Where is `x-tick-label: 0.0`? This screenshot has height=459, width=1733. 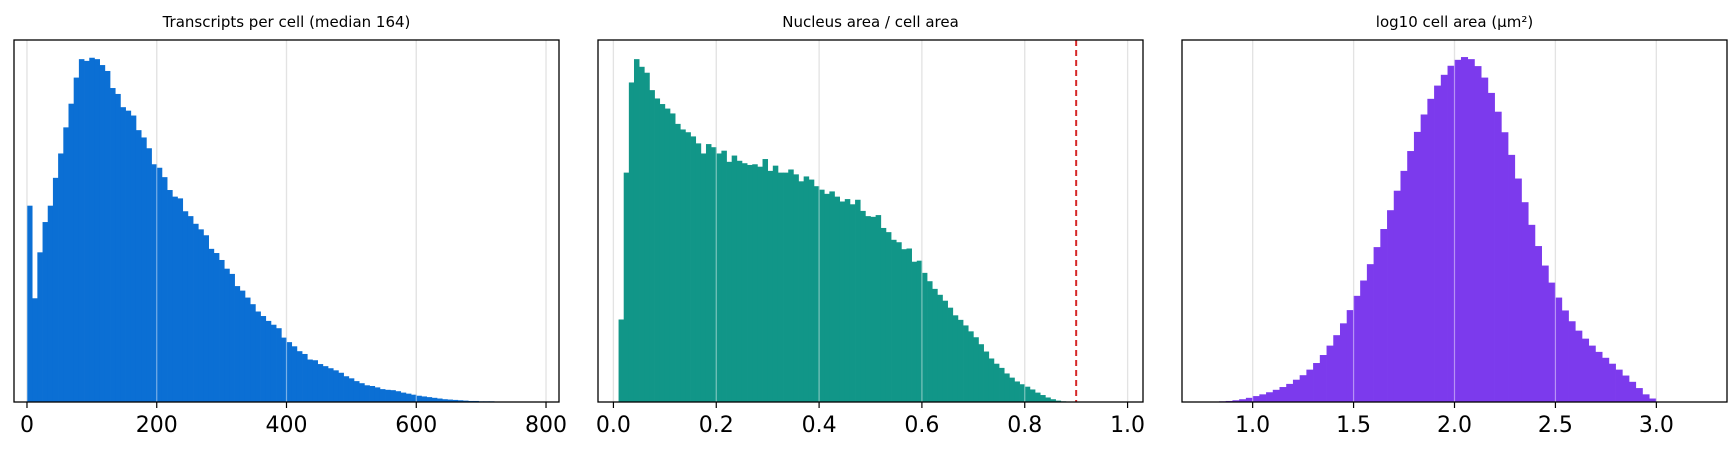
x-tick-label: 0.0 is located at coordinates (613, 425).